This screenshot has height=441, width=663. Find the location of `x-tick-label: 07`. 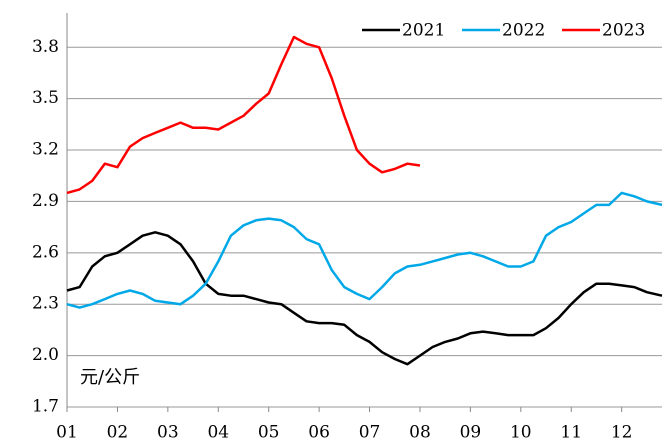

x-tick-label: 07 is located at coordinates (370, 432).